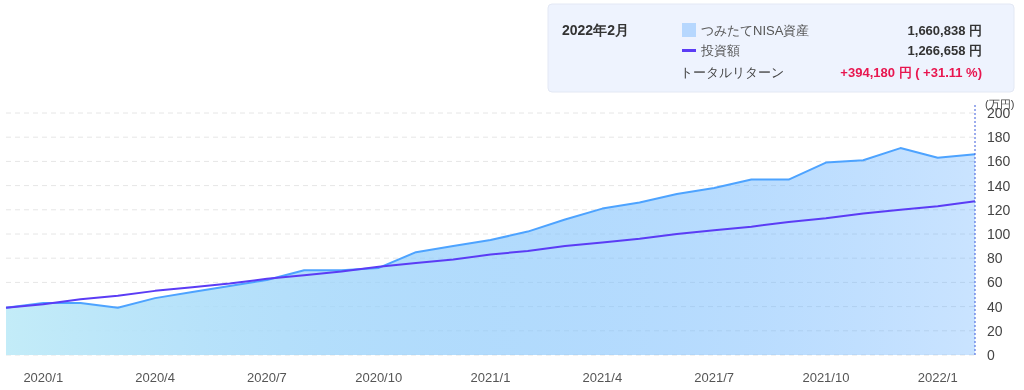 The height and width of the screenshot is (390, 1024). What do you see at coordinates (999, 234) in the screenshot?
I see `y-tick-label: 100` at bounding box center [999, 234].